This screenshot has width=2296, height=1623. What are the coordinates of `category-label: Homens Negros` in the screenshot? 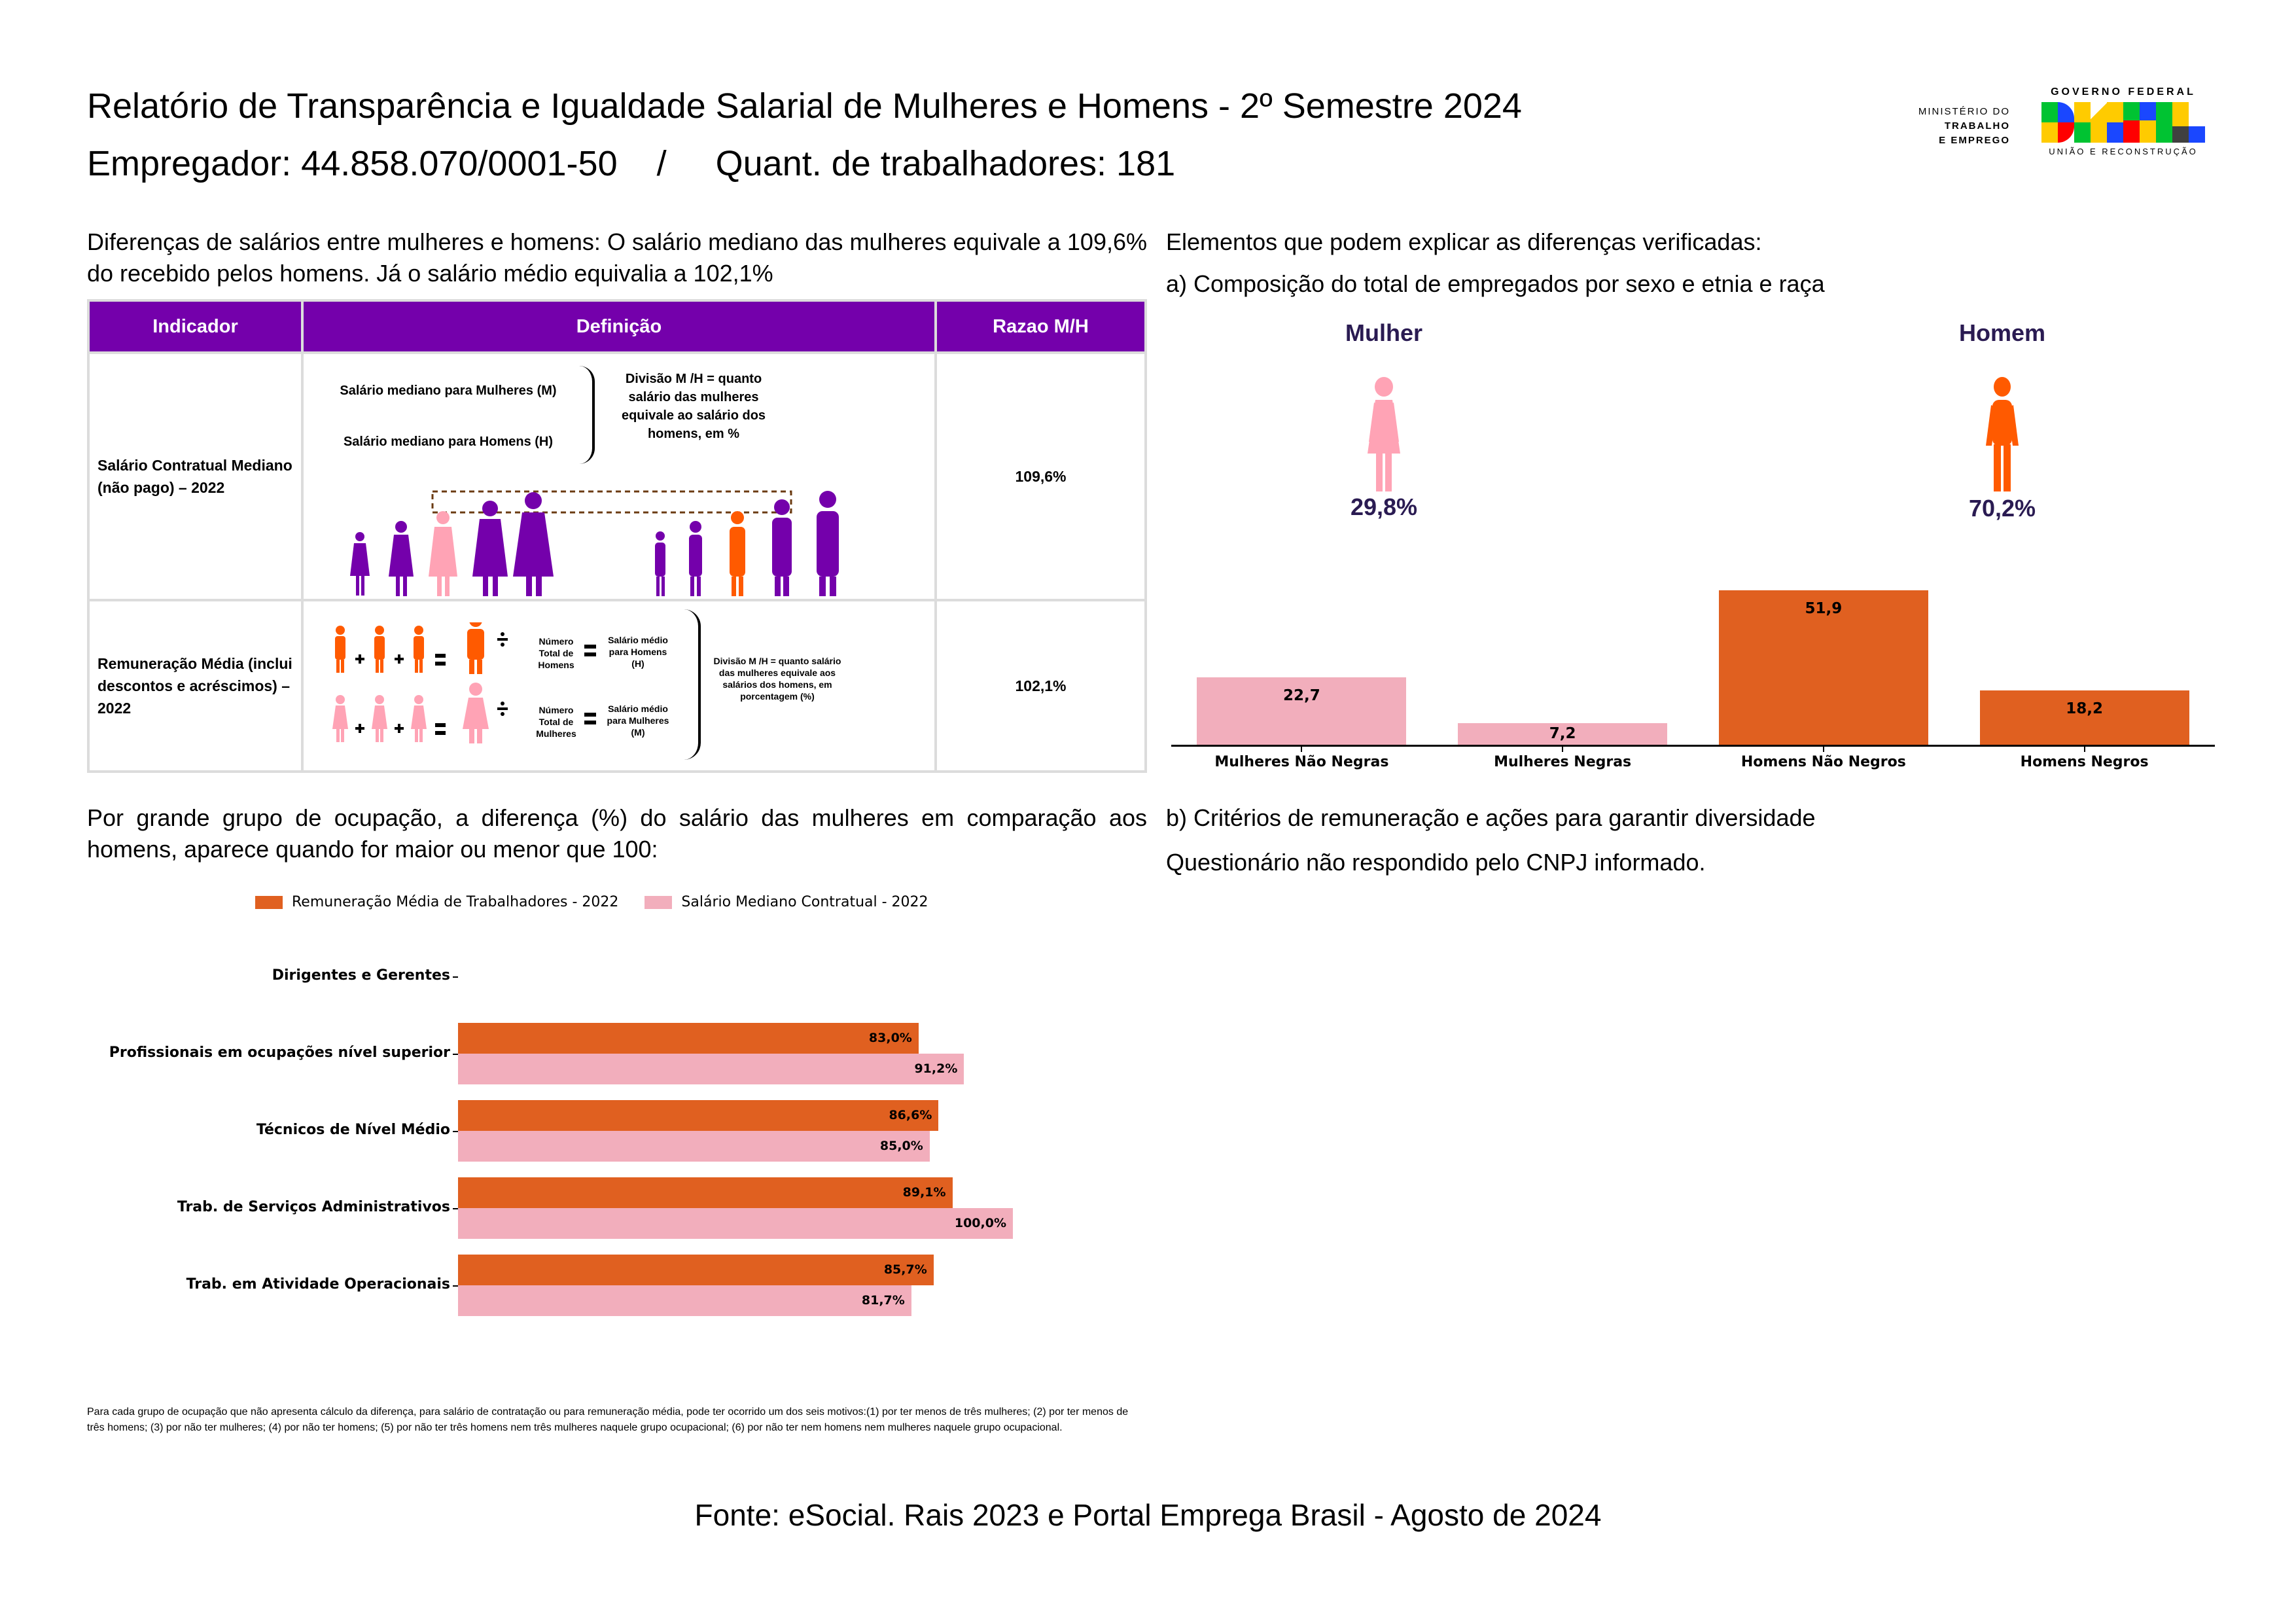 It's located at (2084, 762).